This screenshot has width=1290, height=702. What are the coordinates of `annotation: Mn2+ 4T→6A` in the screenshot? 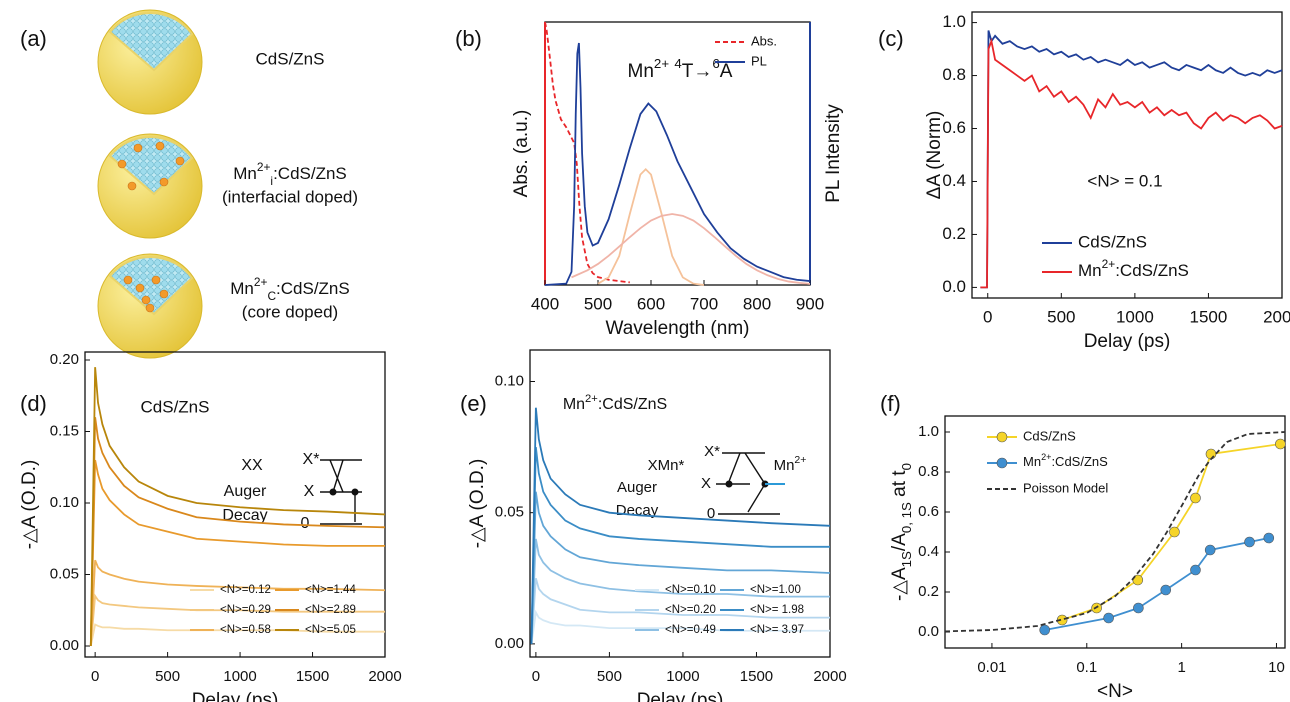 It's located at (680, 69).